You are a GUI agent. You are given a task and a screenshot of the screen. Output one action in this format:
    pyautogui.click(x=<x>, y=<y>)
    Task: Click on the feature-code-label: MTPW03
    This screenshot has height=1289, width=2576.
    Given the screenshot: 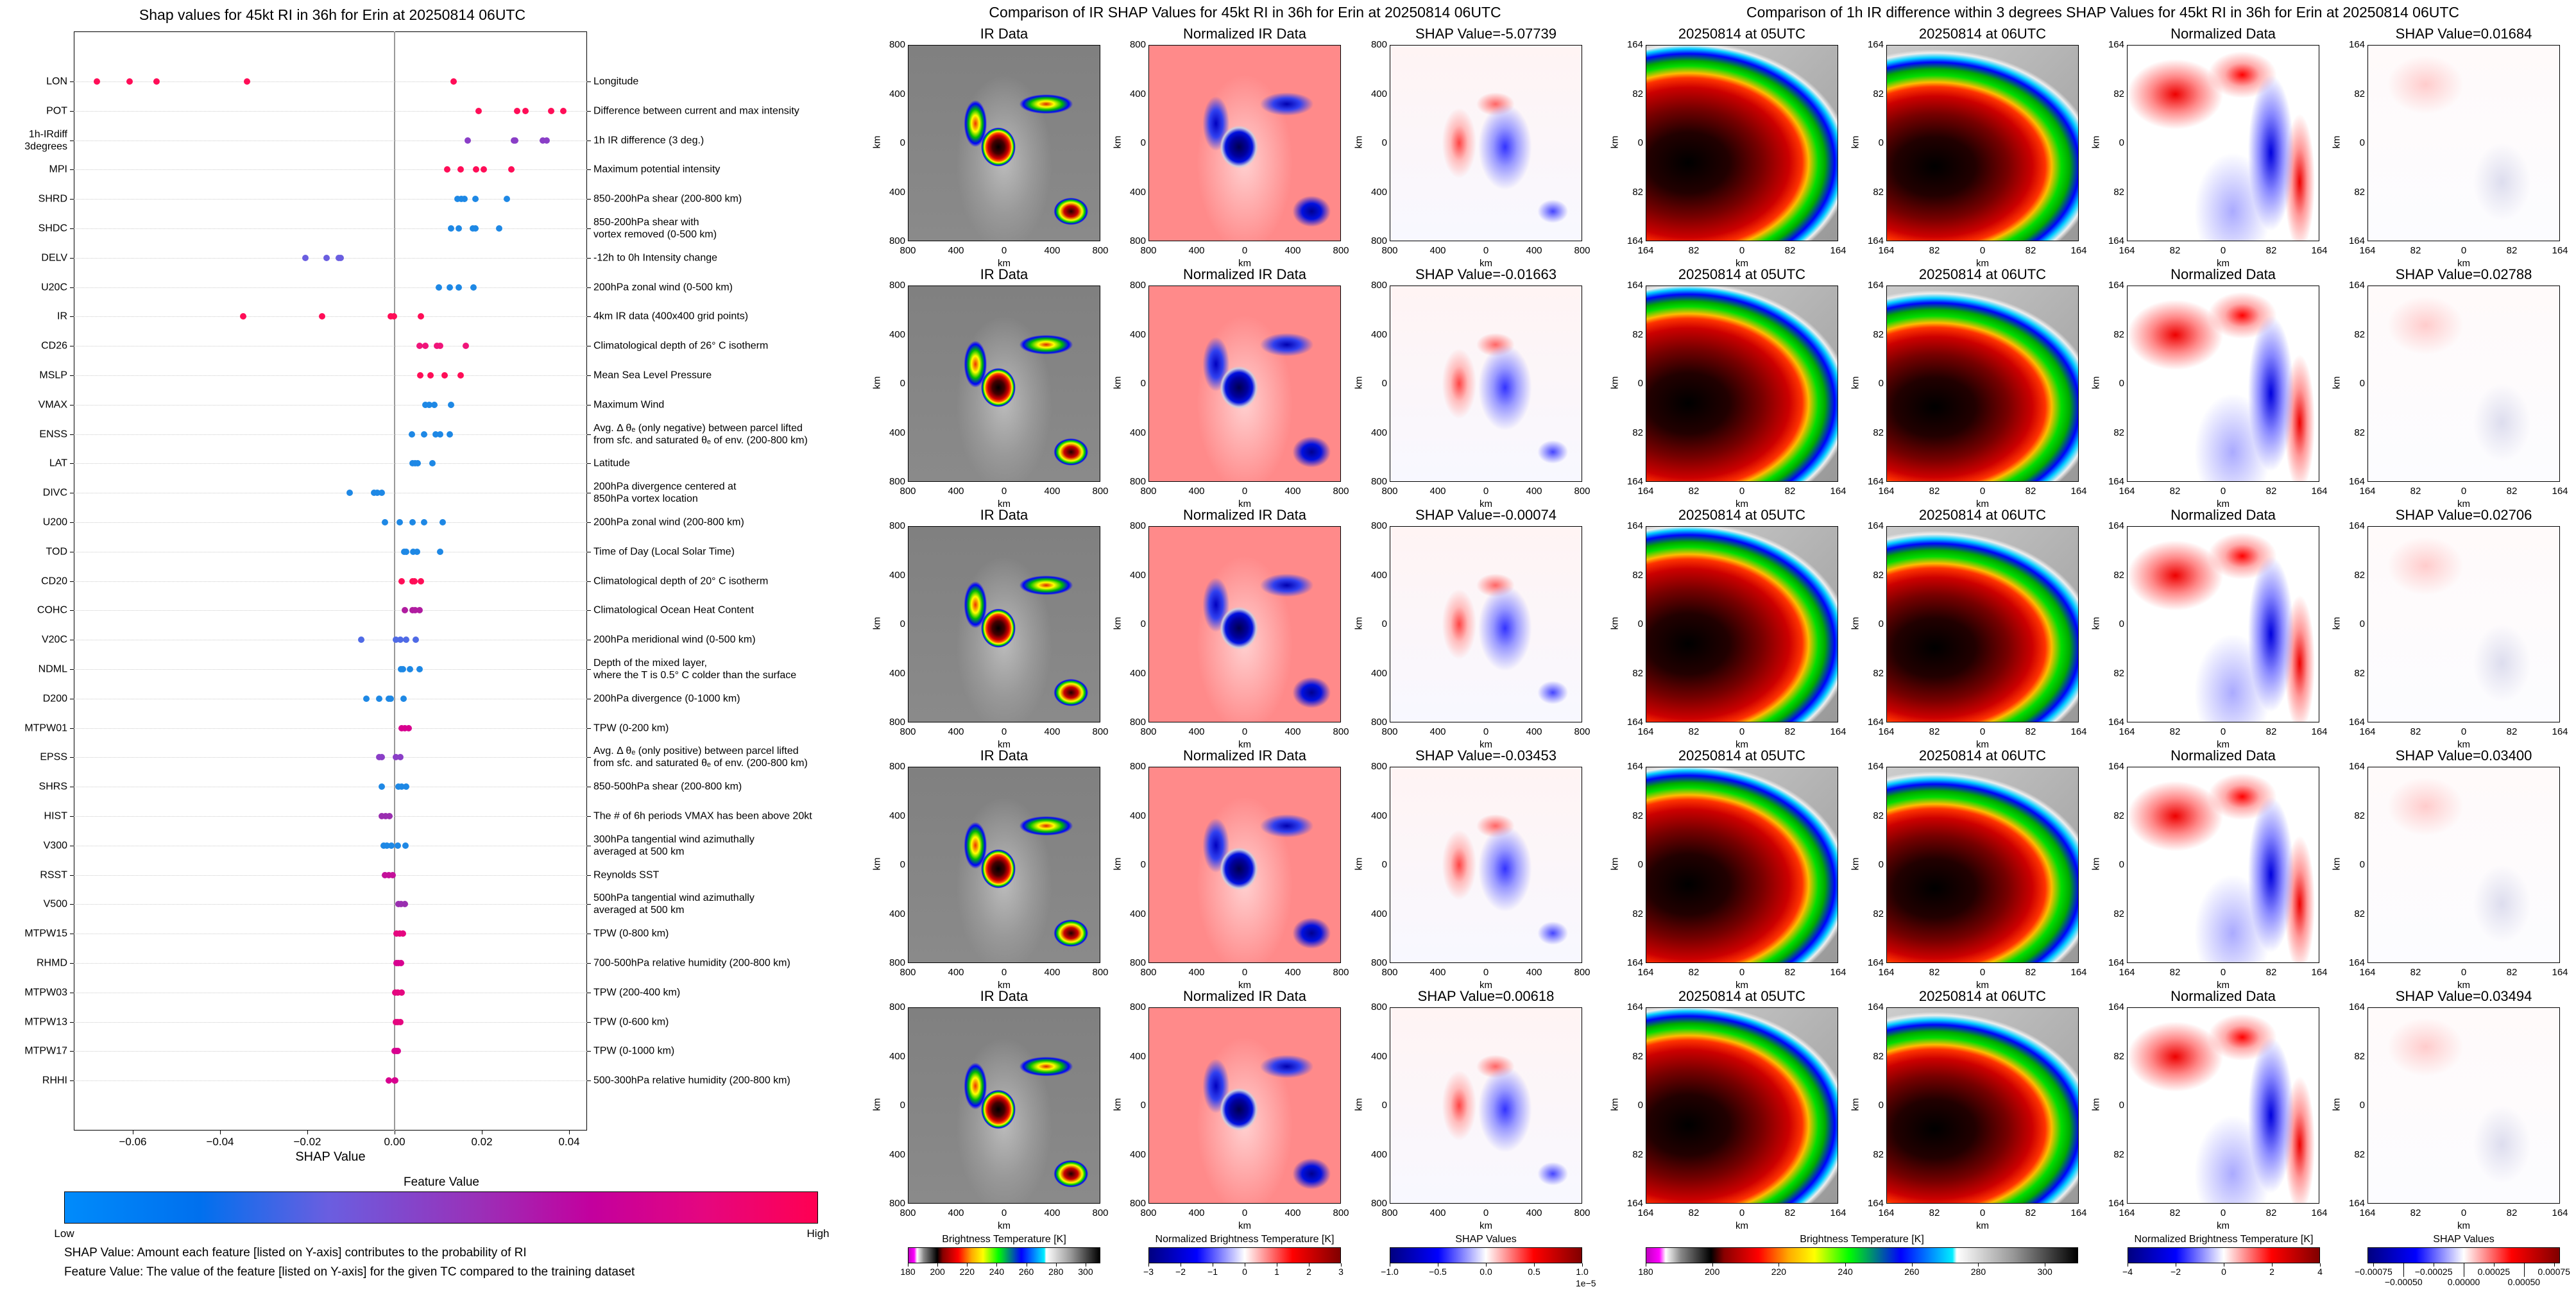 What is the action you would take?
    pyautogui.click(x=45, y=992)
    